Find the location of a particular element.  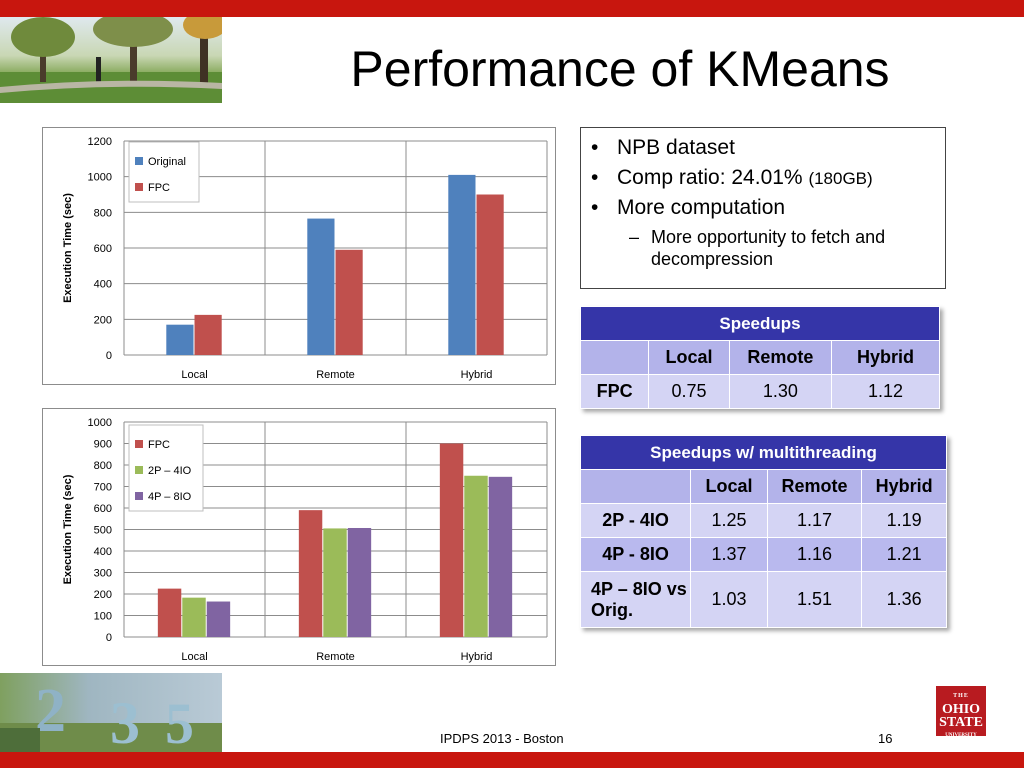

speedups-cell: 1.30 is located at coordinates (780, 391).